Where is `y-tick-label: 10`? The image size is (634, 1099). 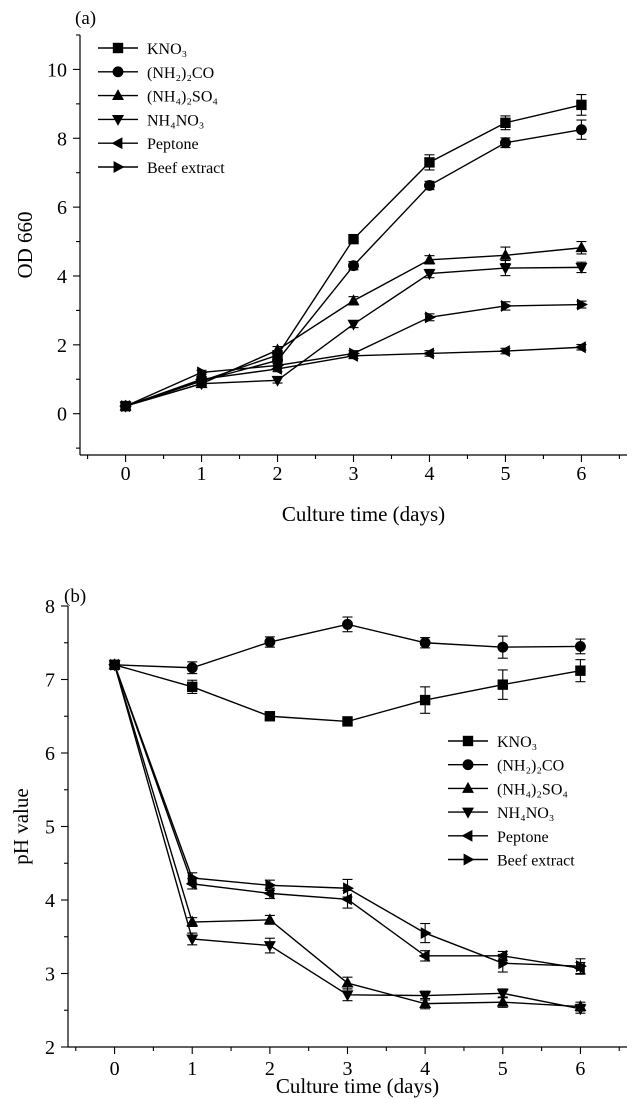
y-tick-label: 10 is located at coordinates (57, 70).